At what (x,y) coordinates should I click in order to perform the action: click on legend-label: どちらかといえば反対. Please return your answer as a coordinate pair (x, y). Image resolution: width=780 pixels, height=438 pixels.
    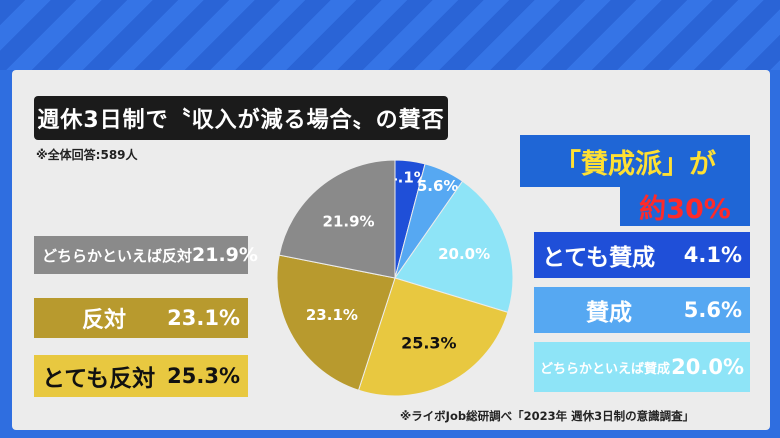
    Looking at the image, I should click on (117, 255).